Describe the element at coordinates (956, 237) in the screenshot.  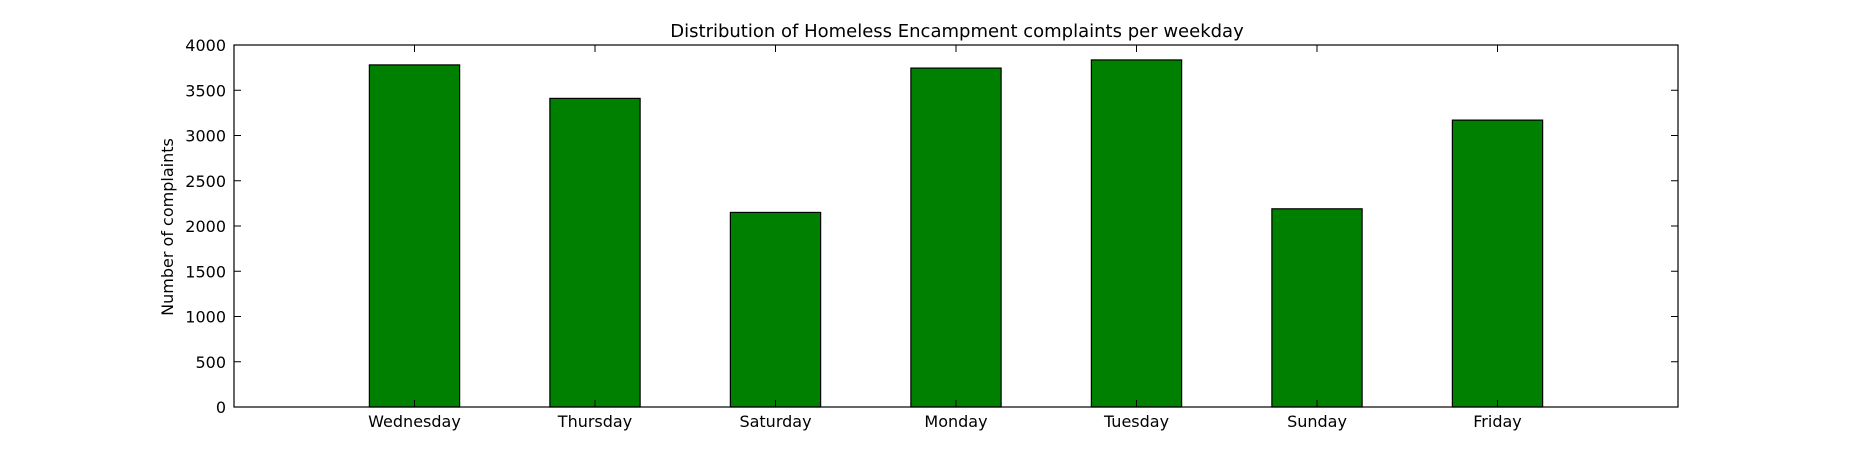
I see `bar-monday` at that location.